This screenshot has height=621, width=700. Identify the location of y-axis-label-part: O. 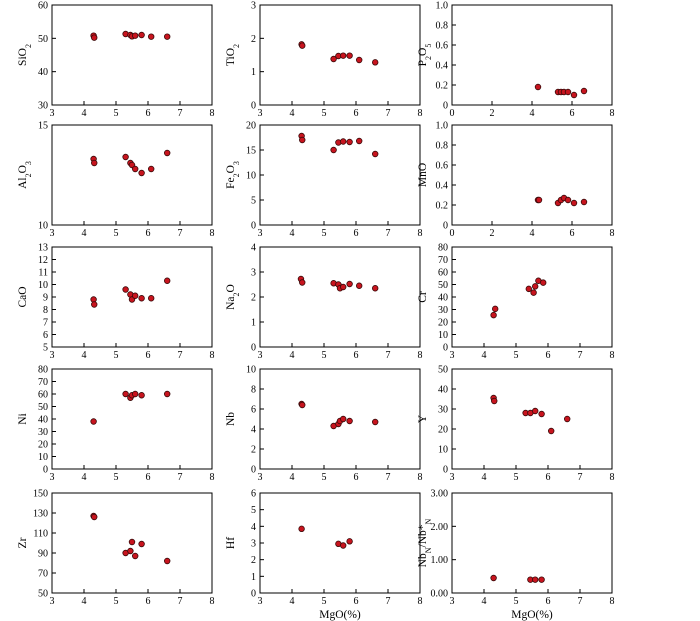
(23, 169).